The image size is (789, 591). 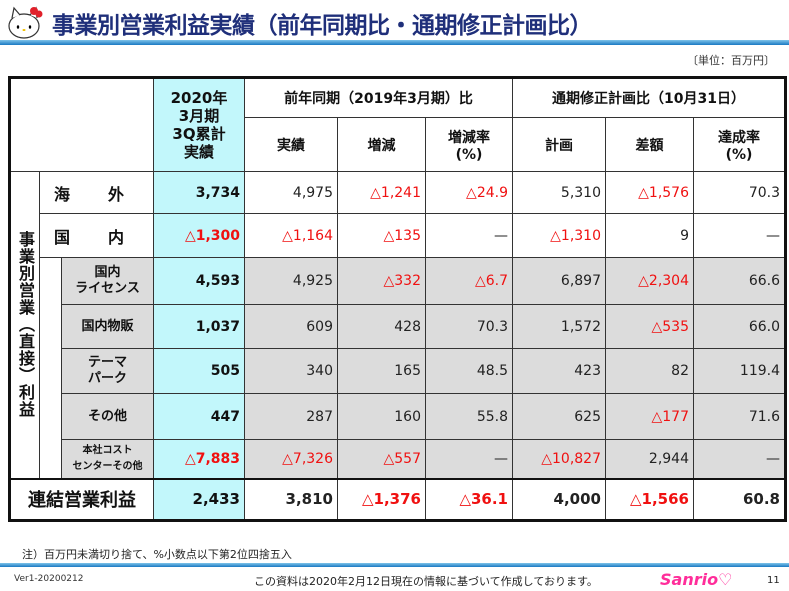 What do you see at coordinates (426, 581) in the screenshot?
I see `footer-disclaimer: この資料は2020年2月12日現在の情報に基づいて作成しております。` at bounding box center [426, 581].